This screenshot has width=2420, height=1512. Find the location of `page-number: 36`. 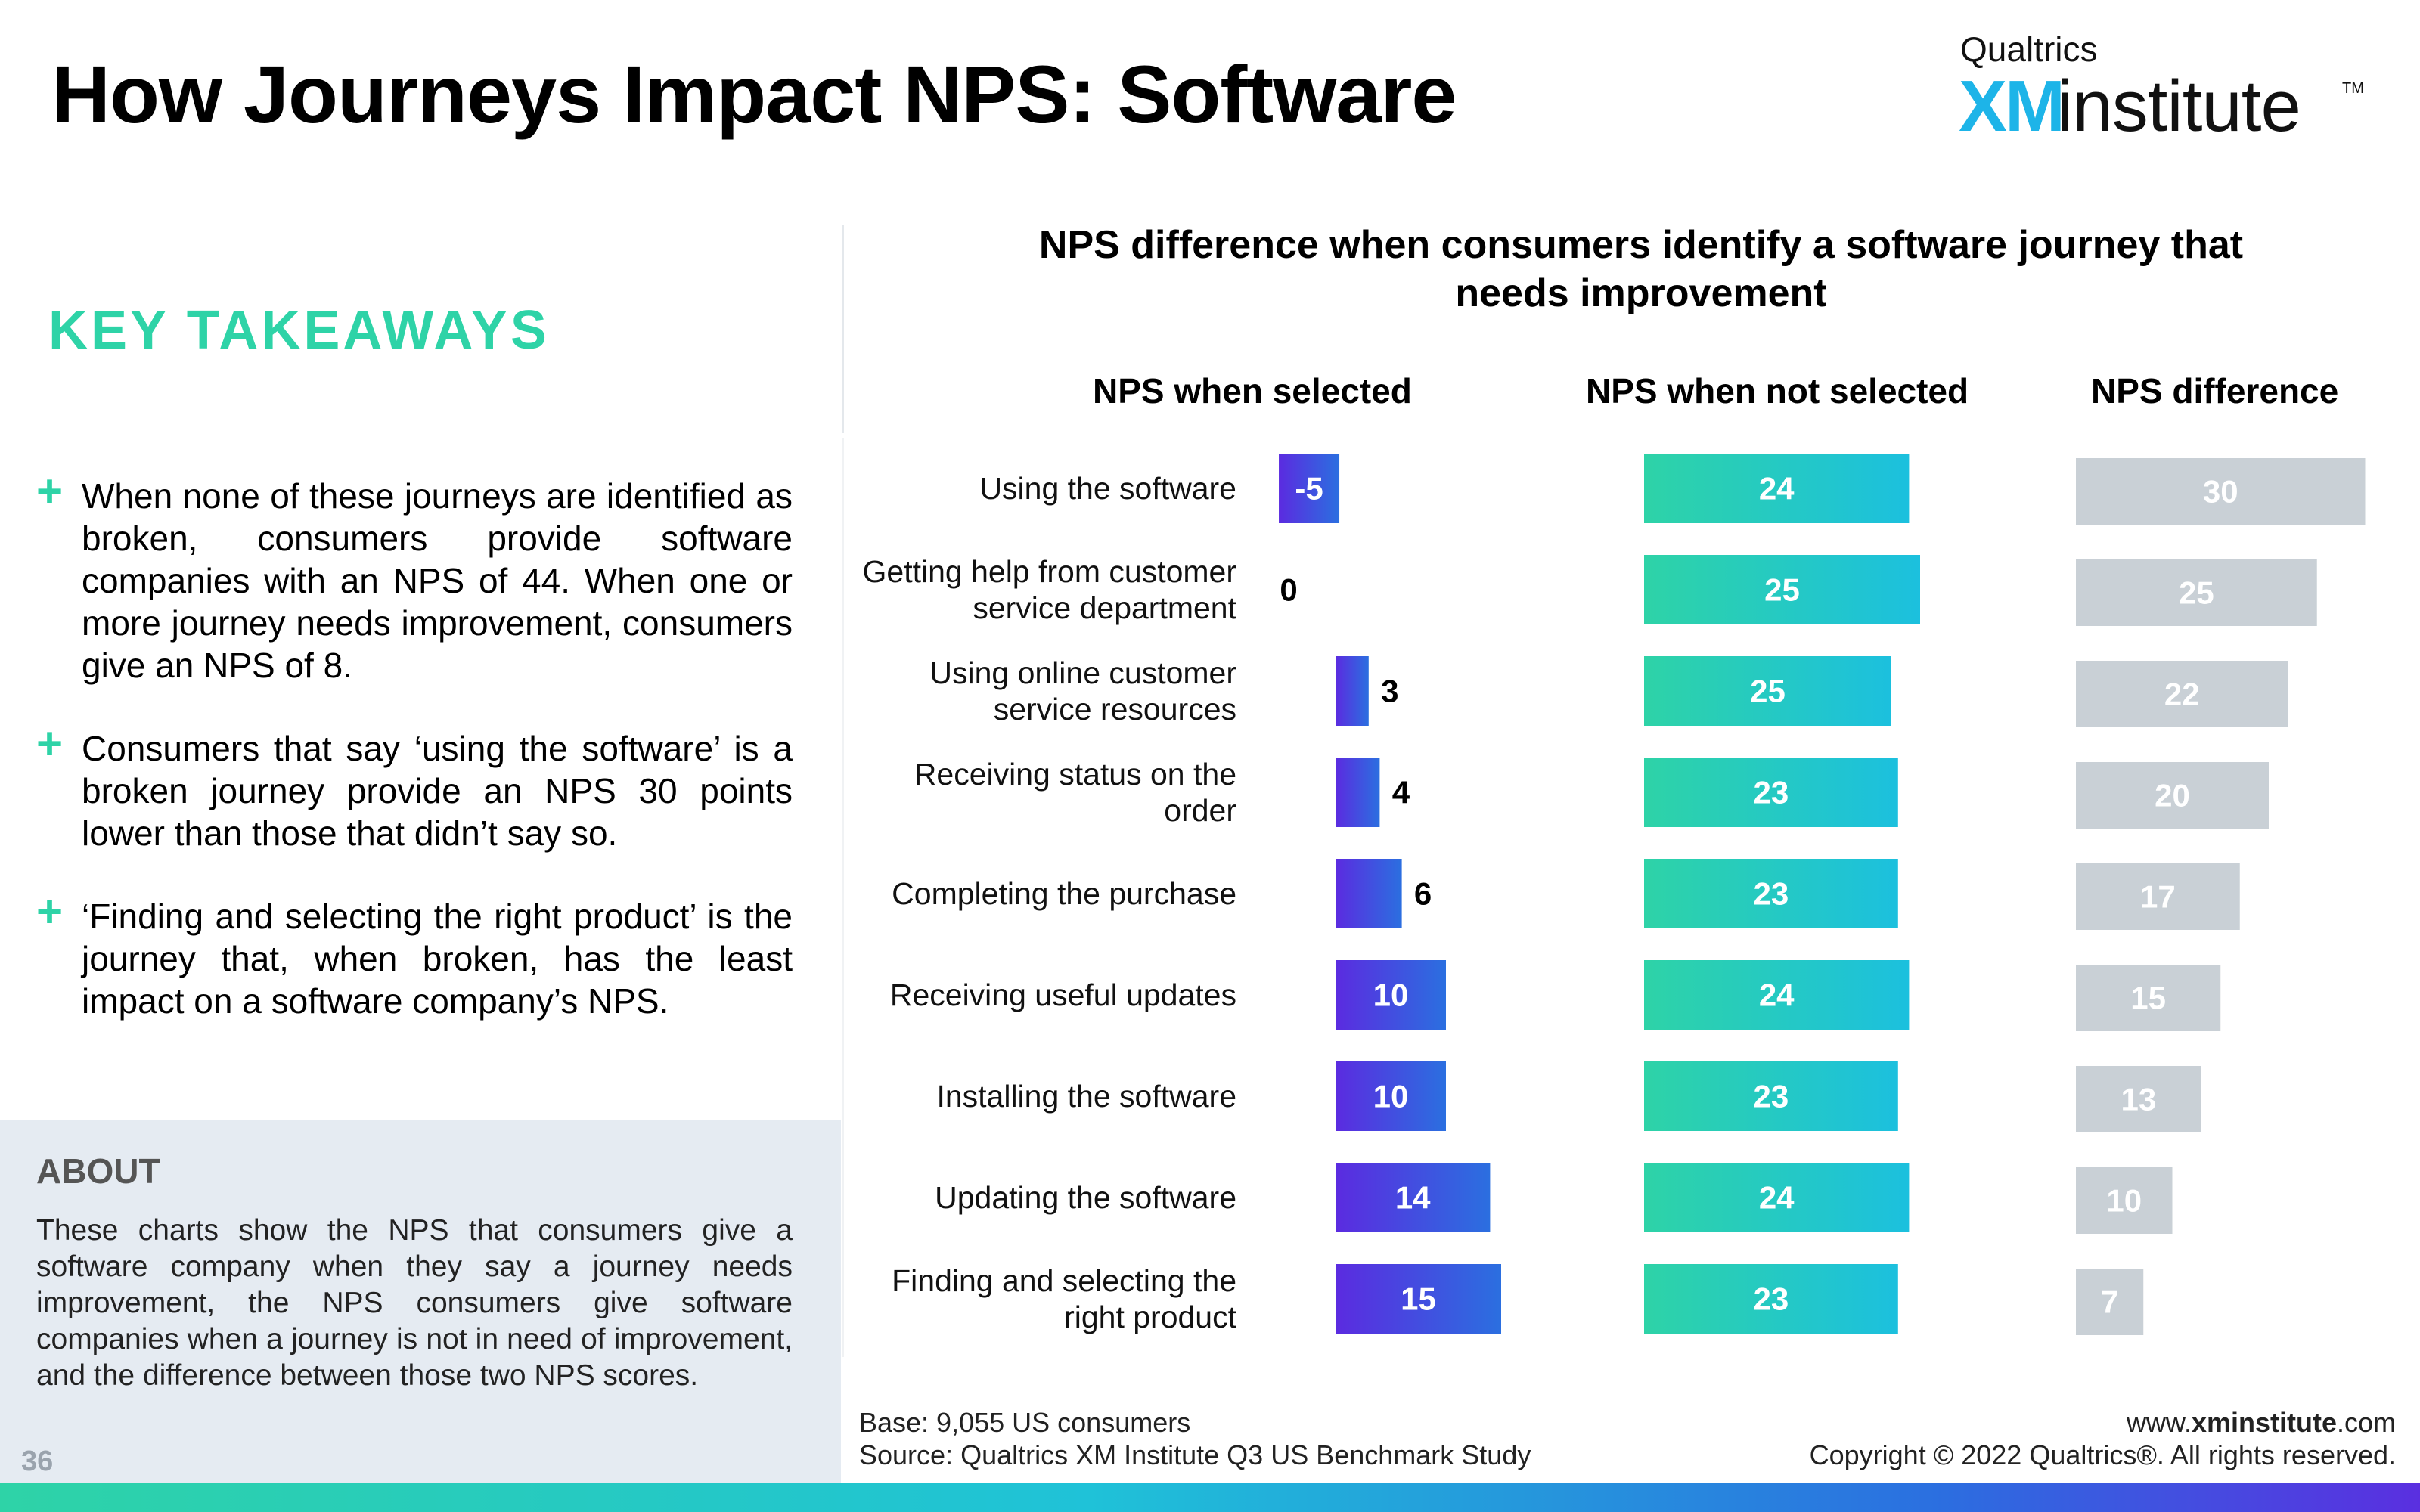

page-number: 36 is located at coordinates (37, 1461).